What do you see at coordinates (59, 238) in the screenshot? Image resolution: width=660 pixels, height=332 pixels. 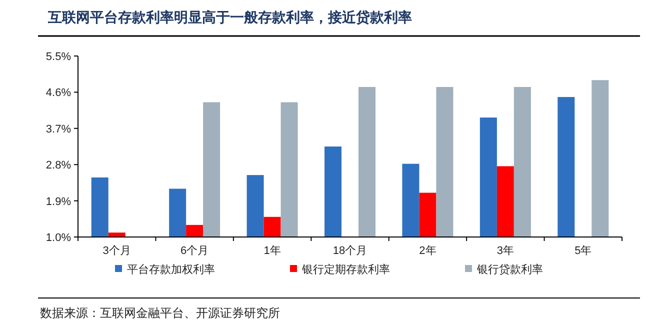 I see `y-tick-label: 1.0%` at bounding box center [59, 238].